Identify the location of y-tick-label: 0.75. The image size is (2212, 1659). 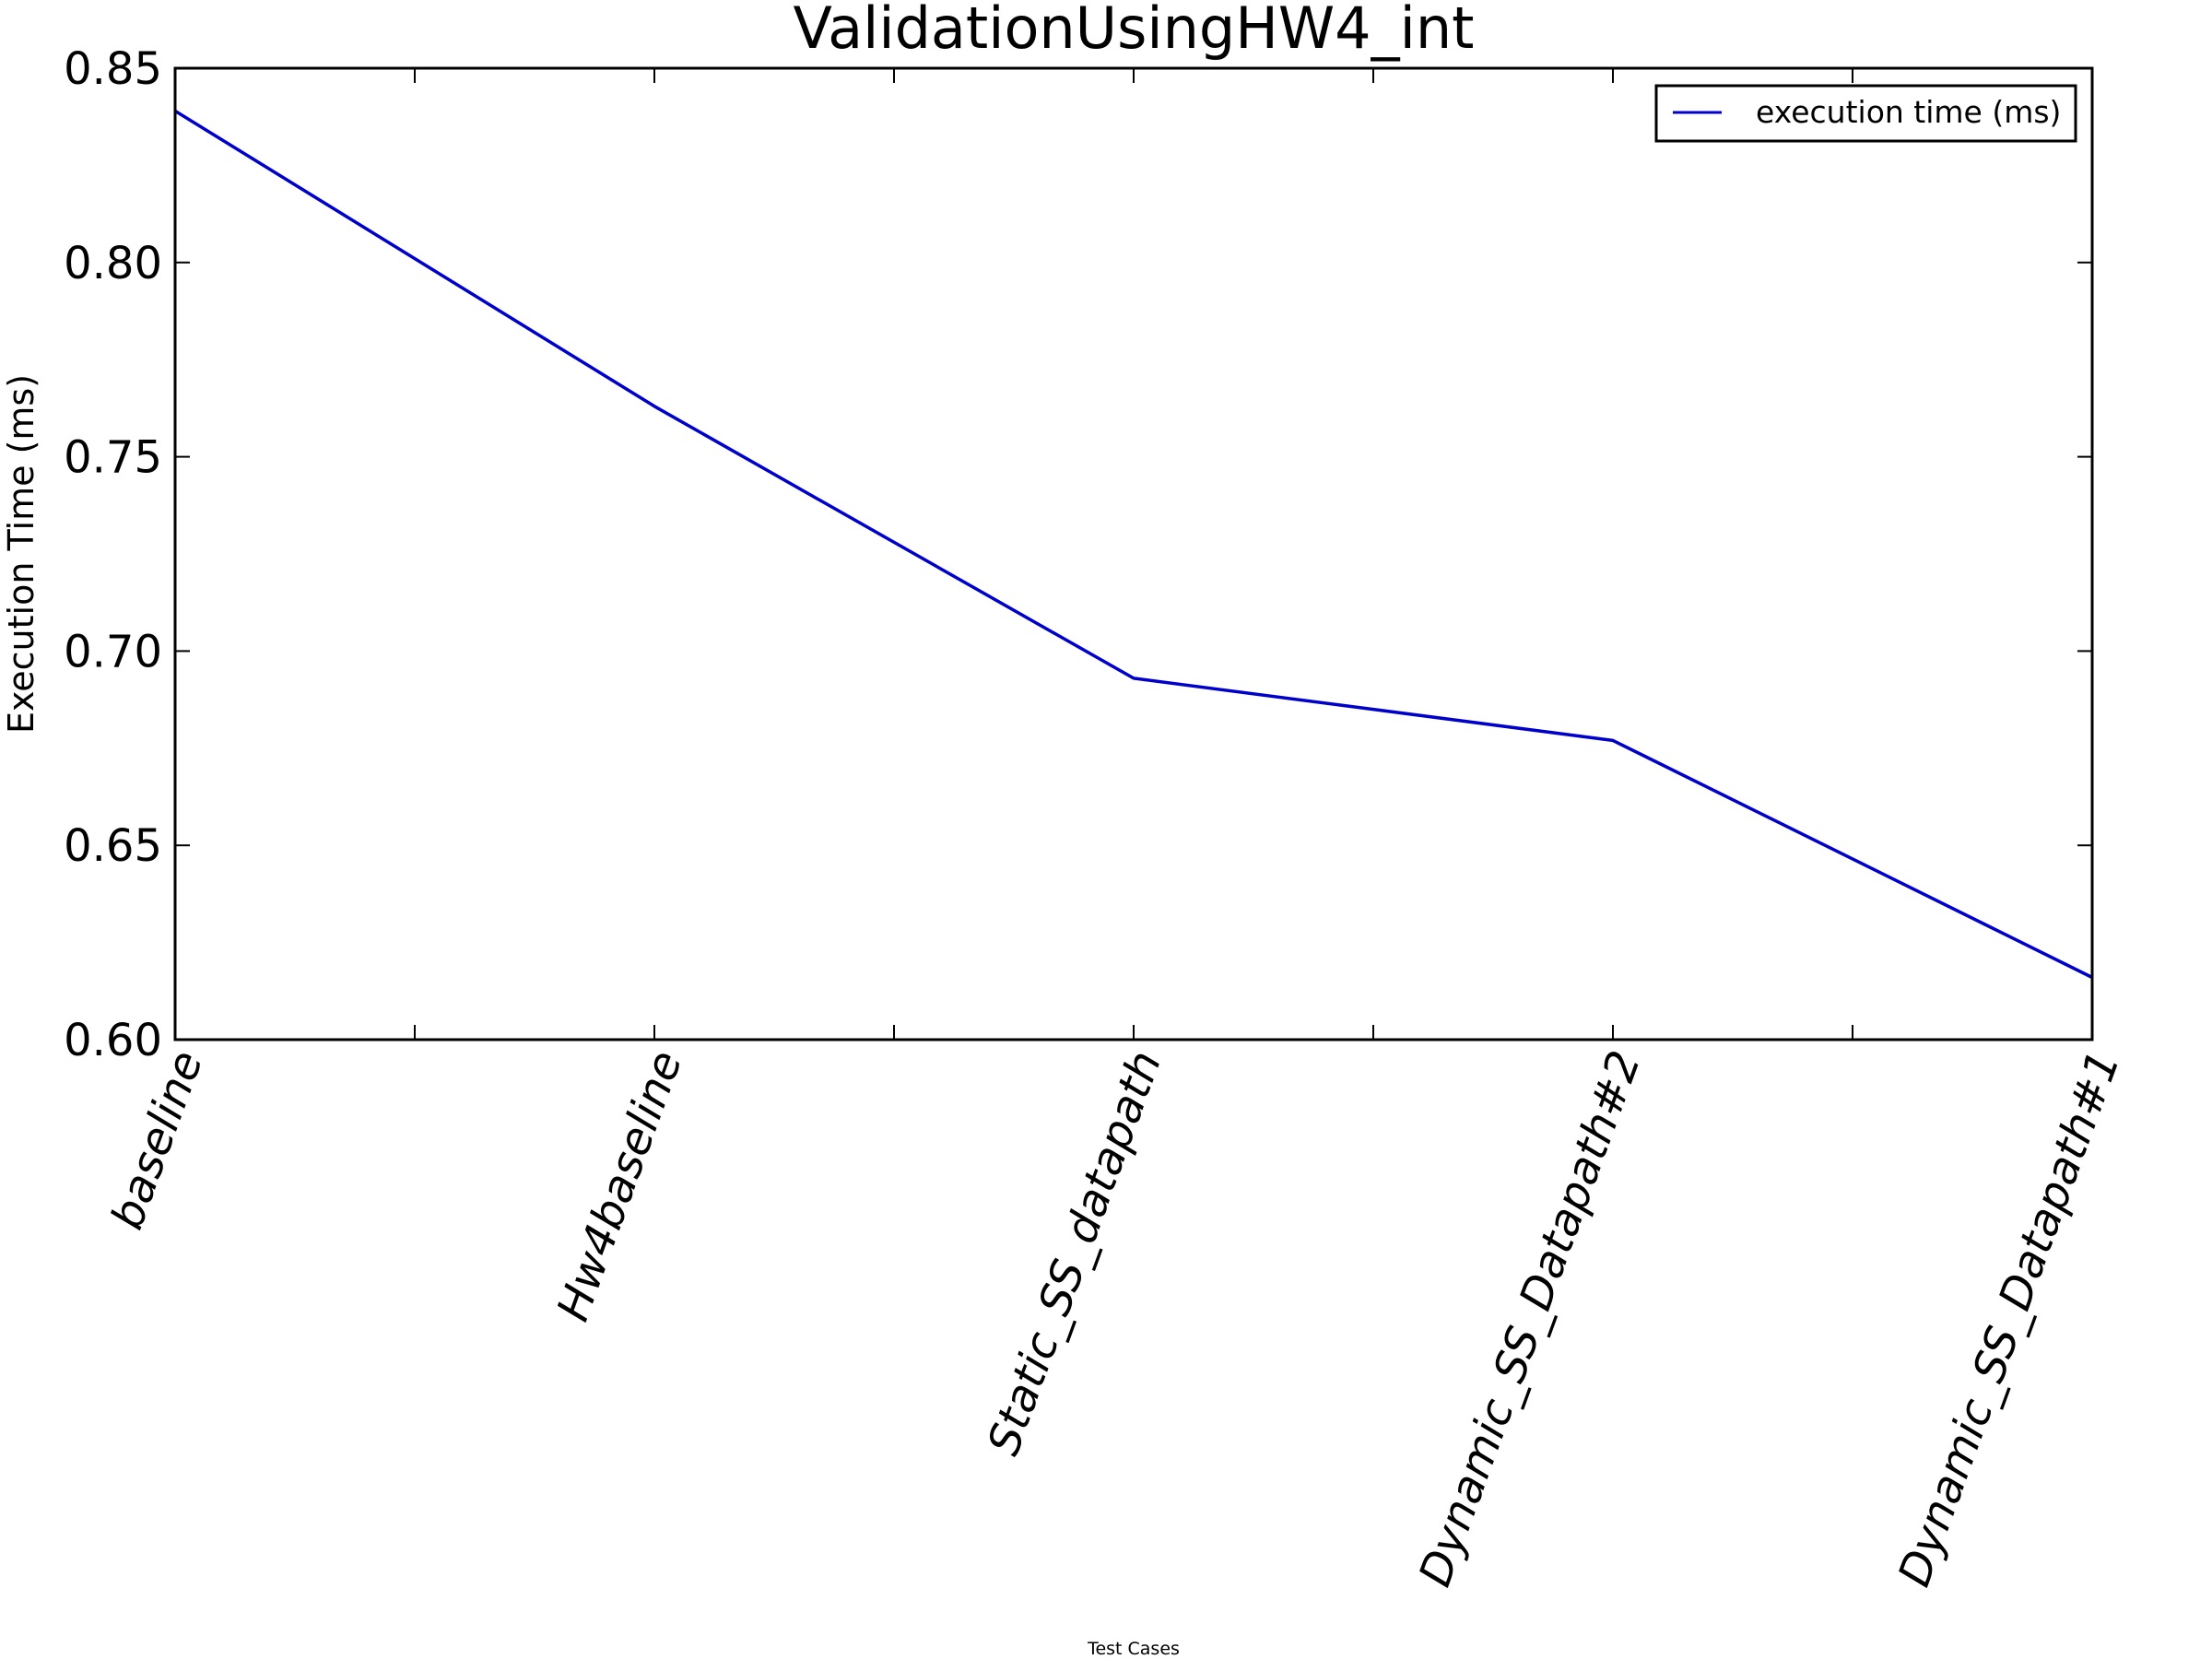
(113, 458).